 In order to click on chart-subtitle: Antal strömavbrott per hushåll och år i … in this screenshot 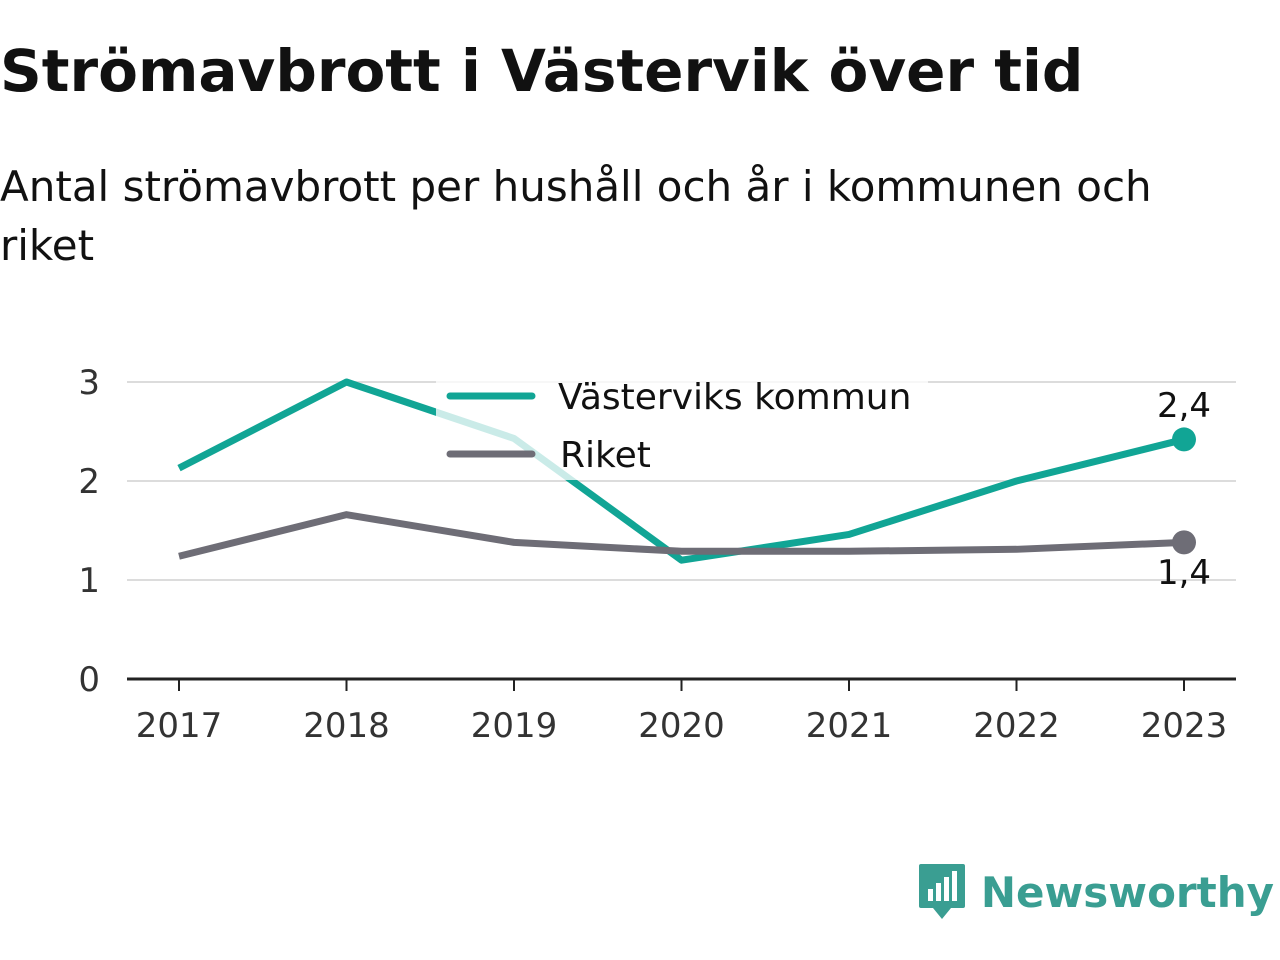, I will do `click(576, 216)`.